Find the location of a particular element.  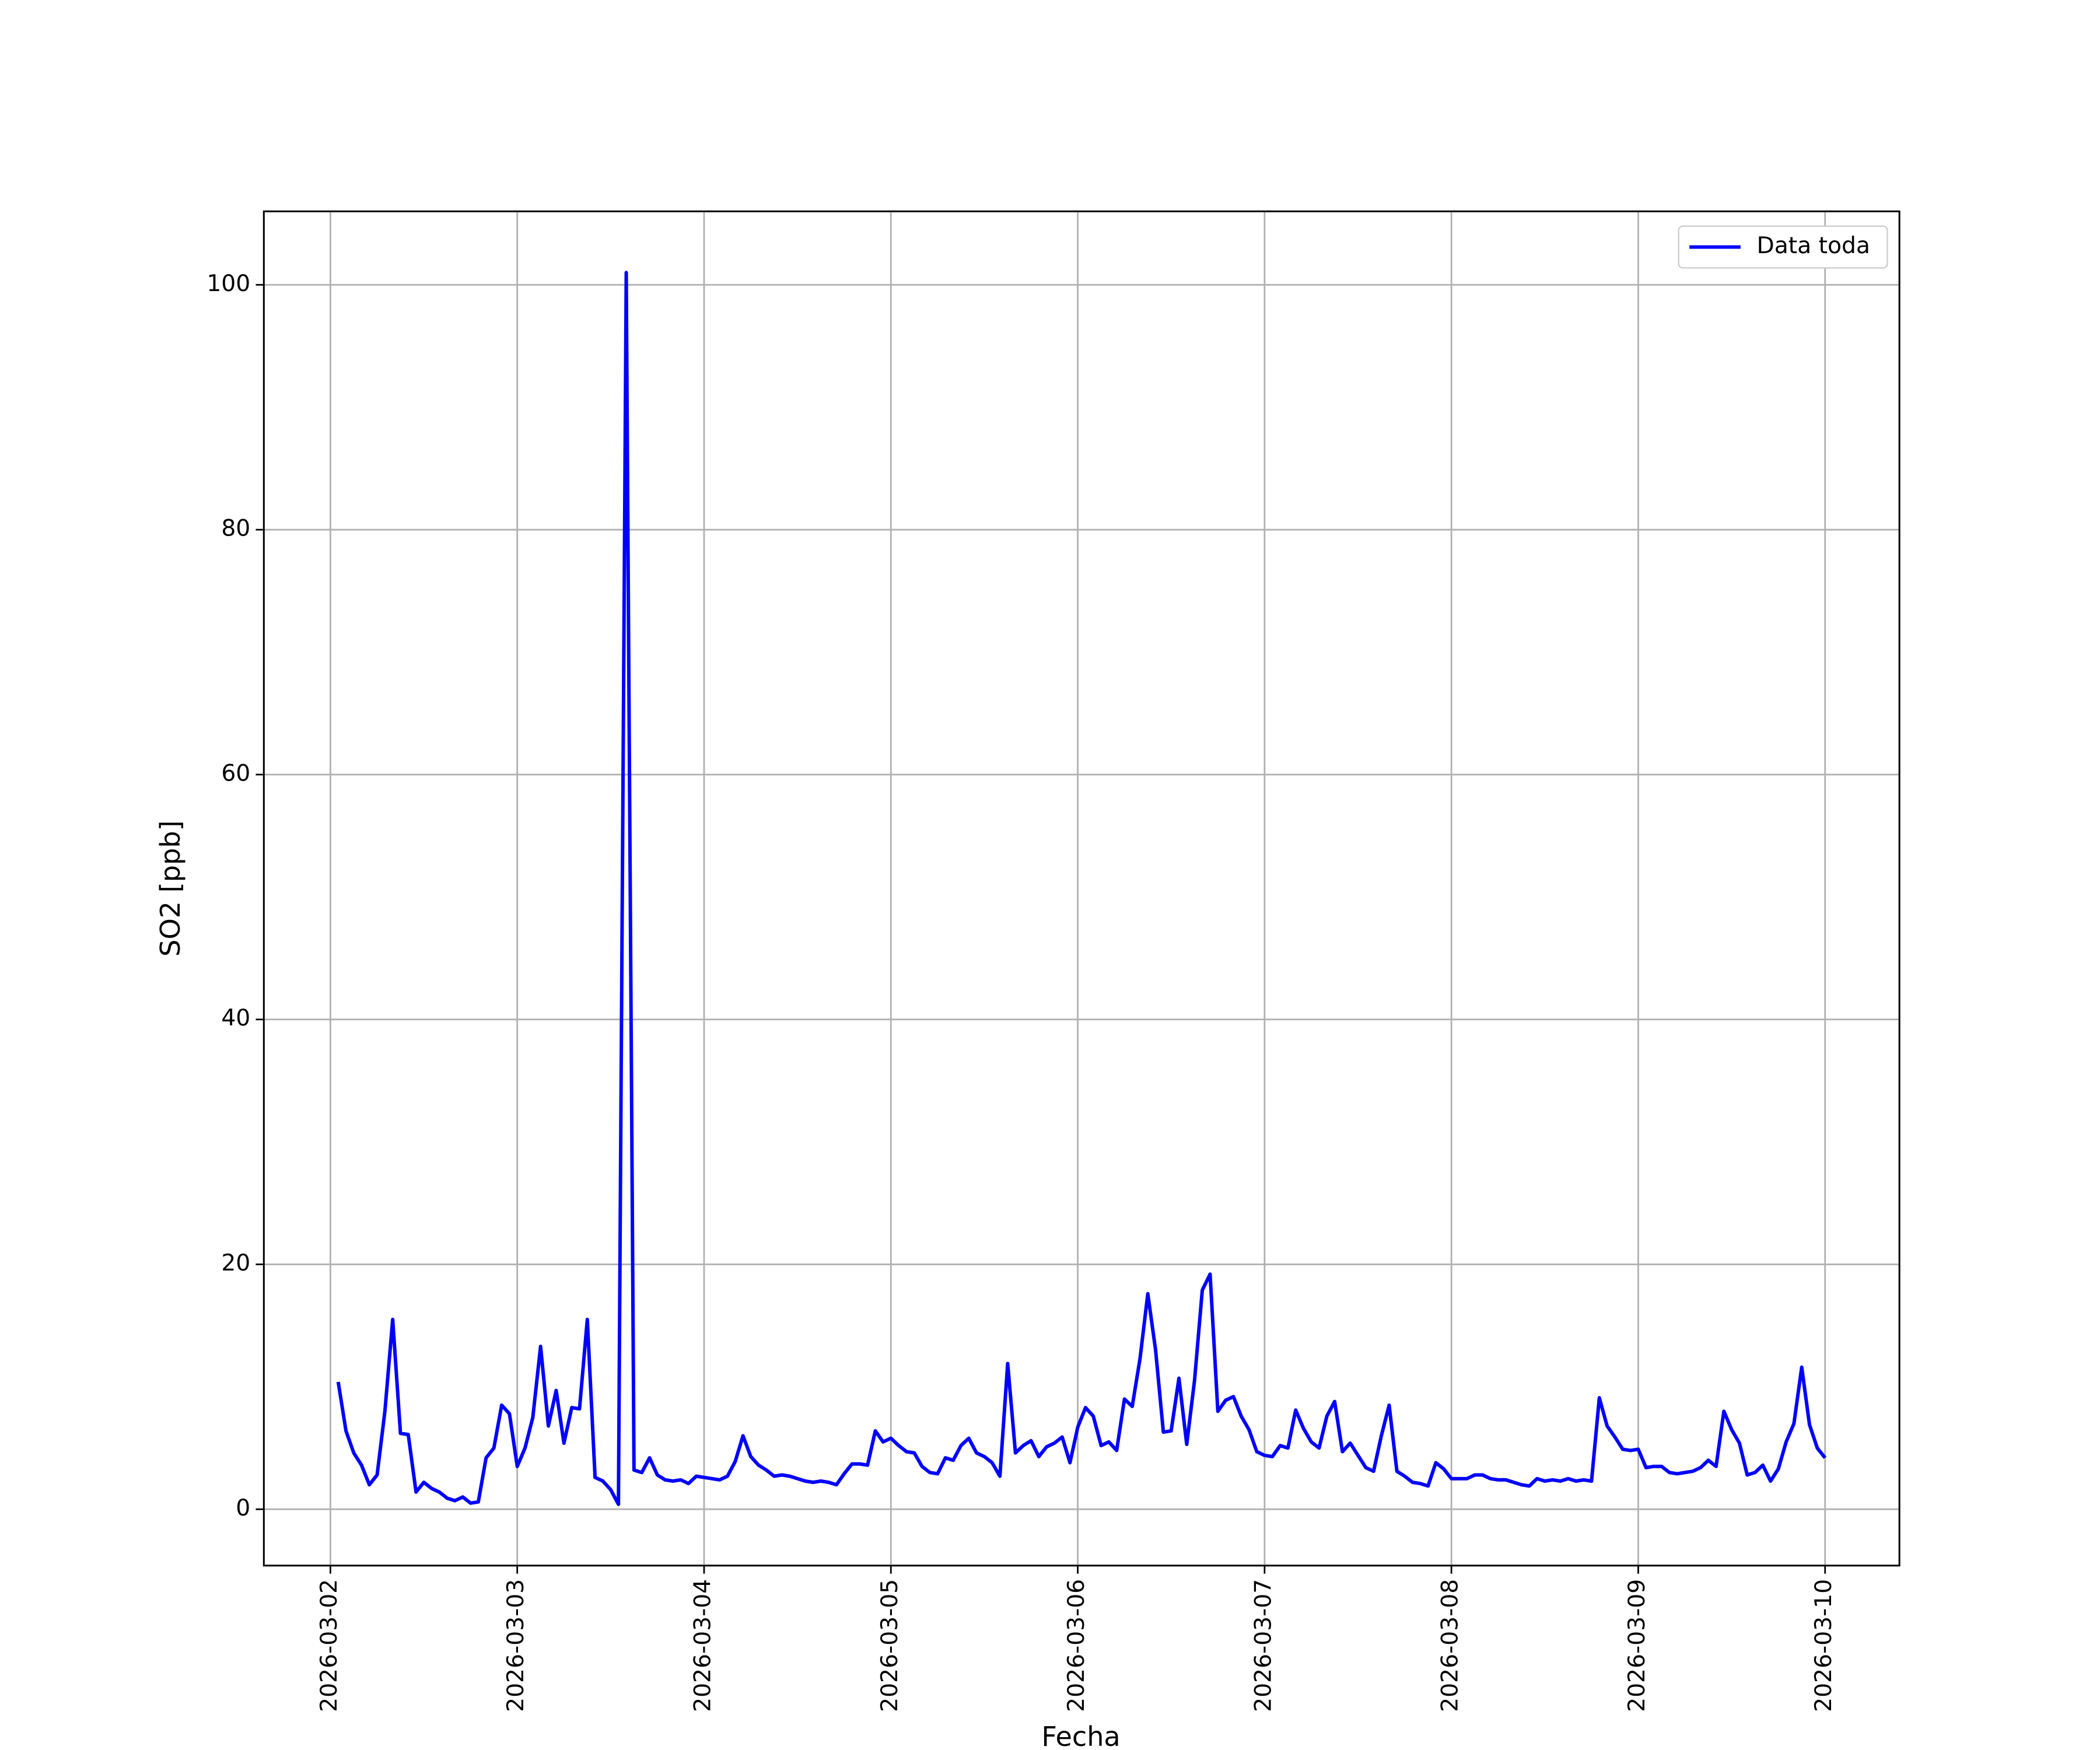

legend-box is located at coordinates (1783, 247).